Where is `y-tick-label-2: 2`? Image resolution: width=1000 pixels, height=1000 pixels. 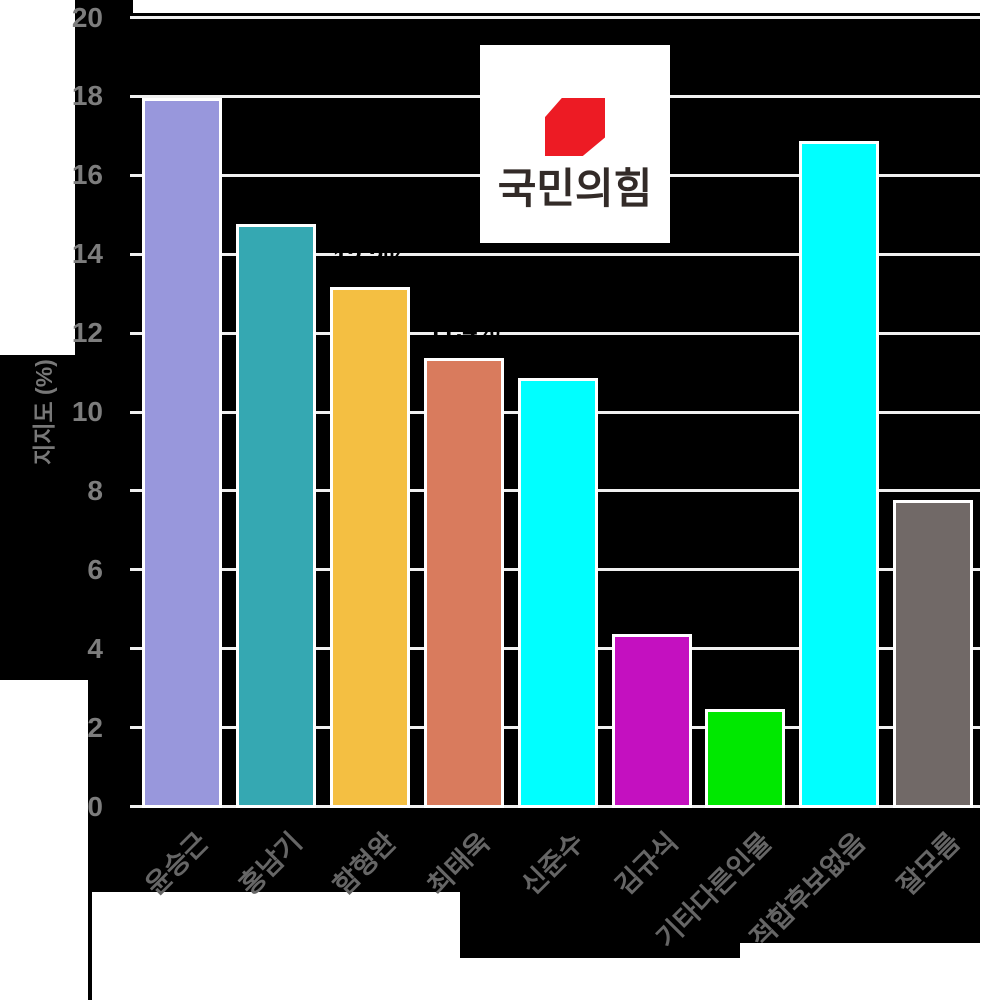
y-tick-label-2: 2 is located at coordinates (95, 727).